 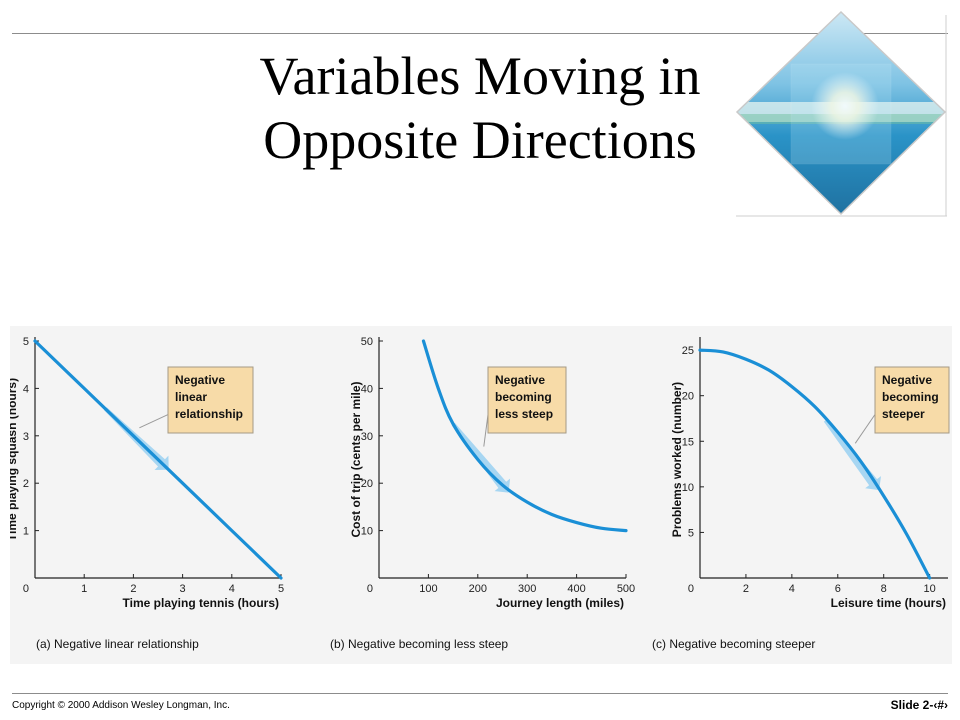 I want to click on top-divider, so click(x=480, y=33).